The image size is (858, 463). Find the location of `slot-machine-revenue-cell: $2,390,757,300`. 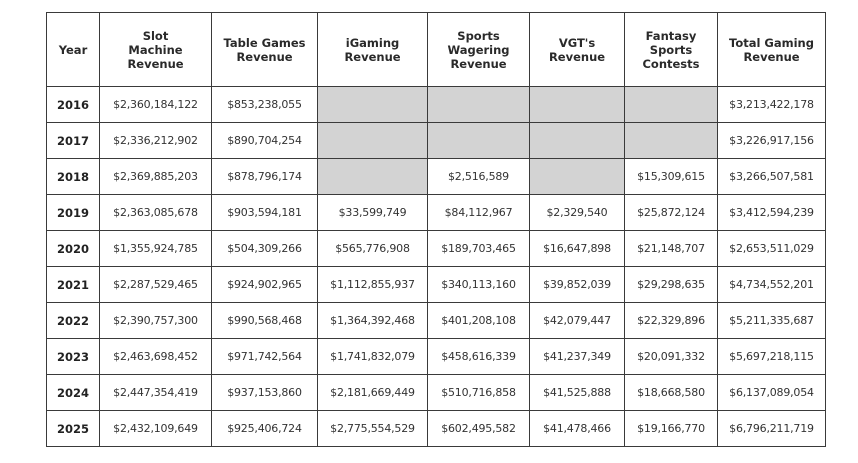

slot-machine-revenue-cell: $2,390,757,300 is located at coordinates (155, 320).